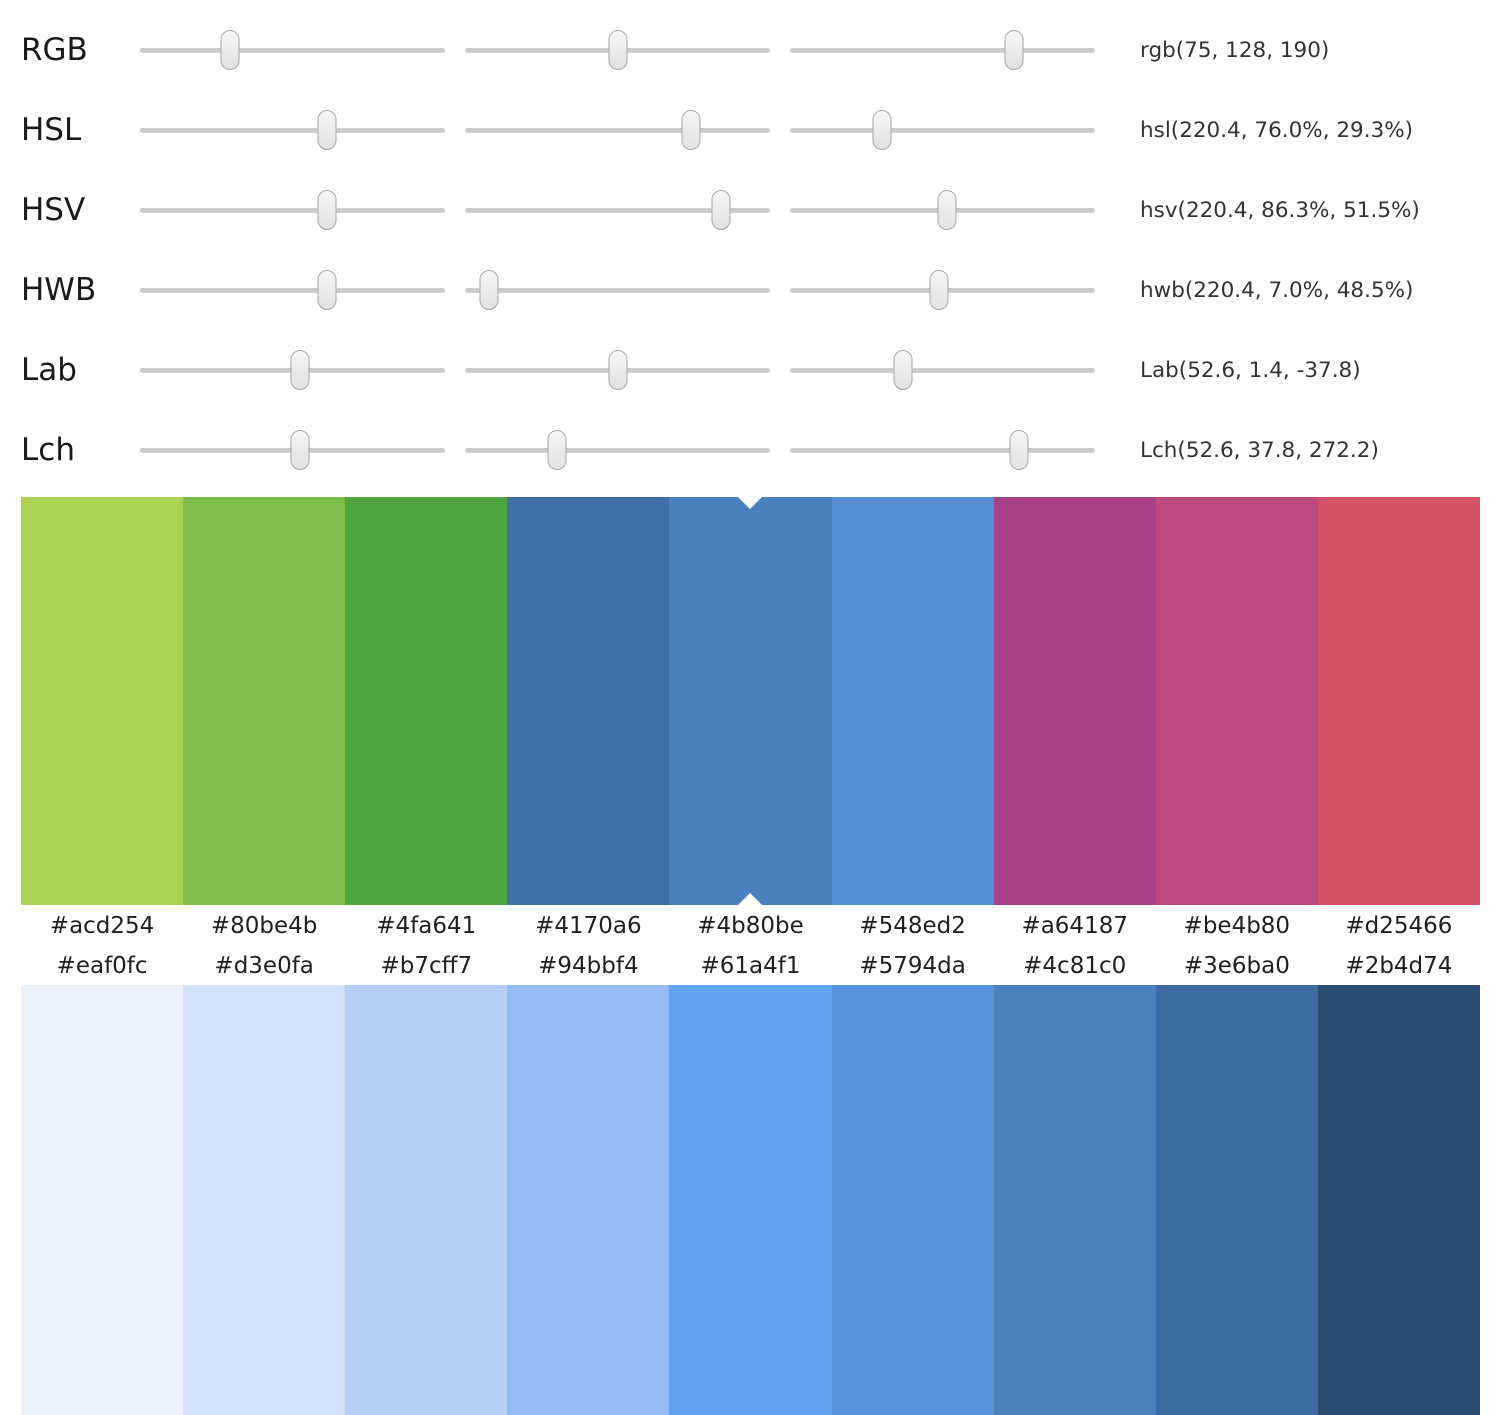 The width and height of the screenshot is (1501, 1415). I want to click on palette-swatch-4170a6, so click(588, 701).